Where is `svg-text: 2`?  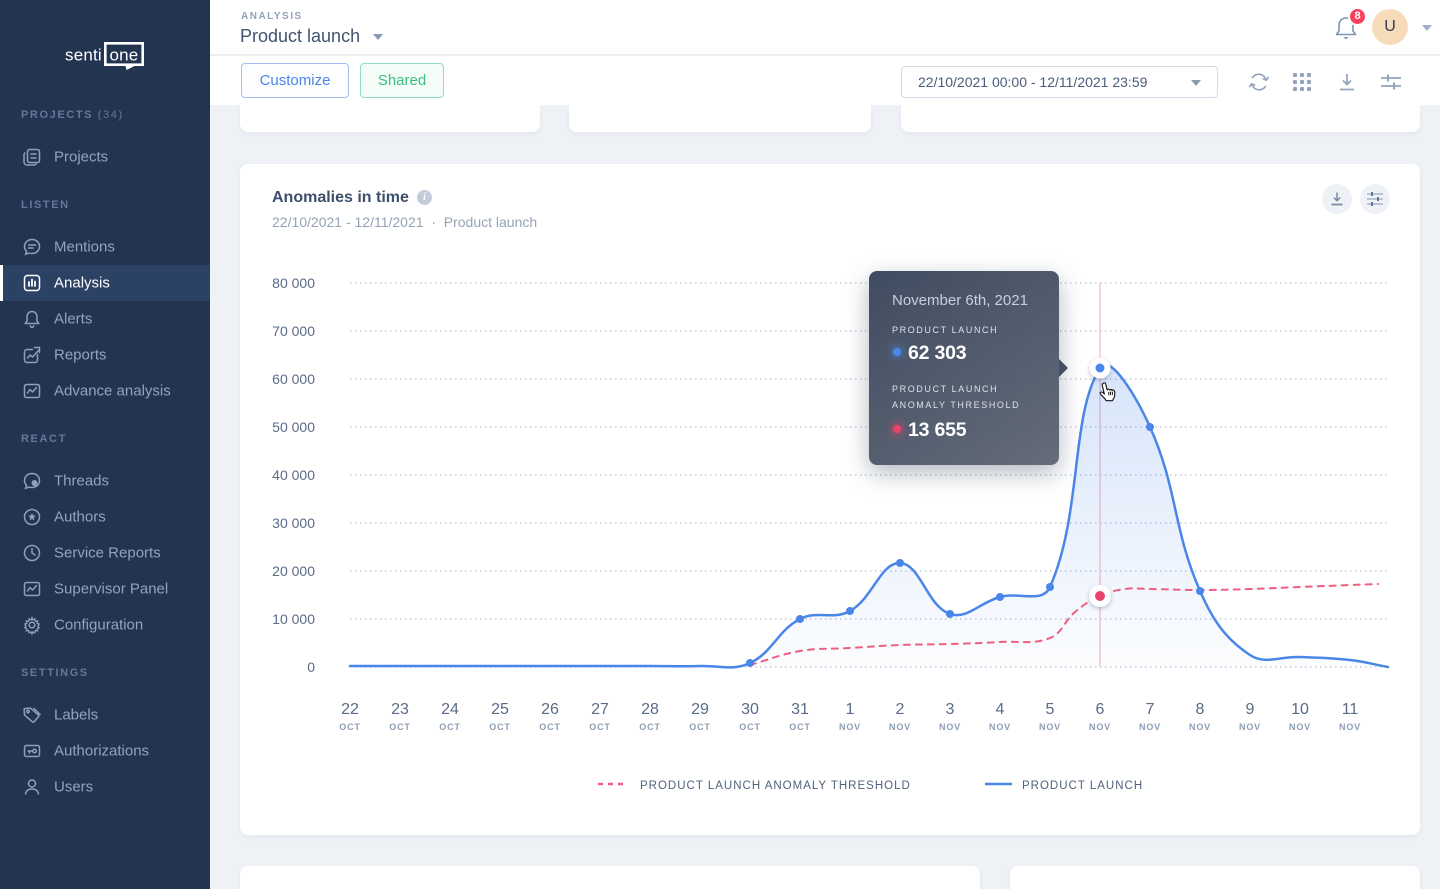
svg-text: 2 is located at coordinates (900, 709).